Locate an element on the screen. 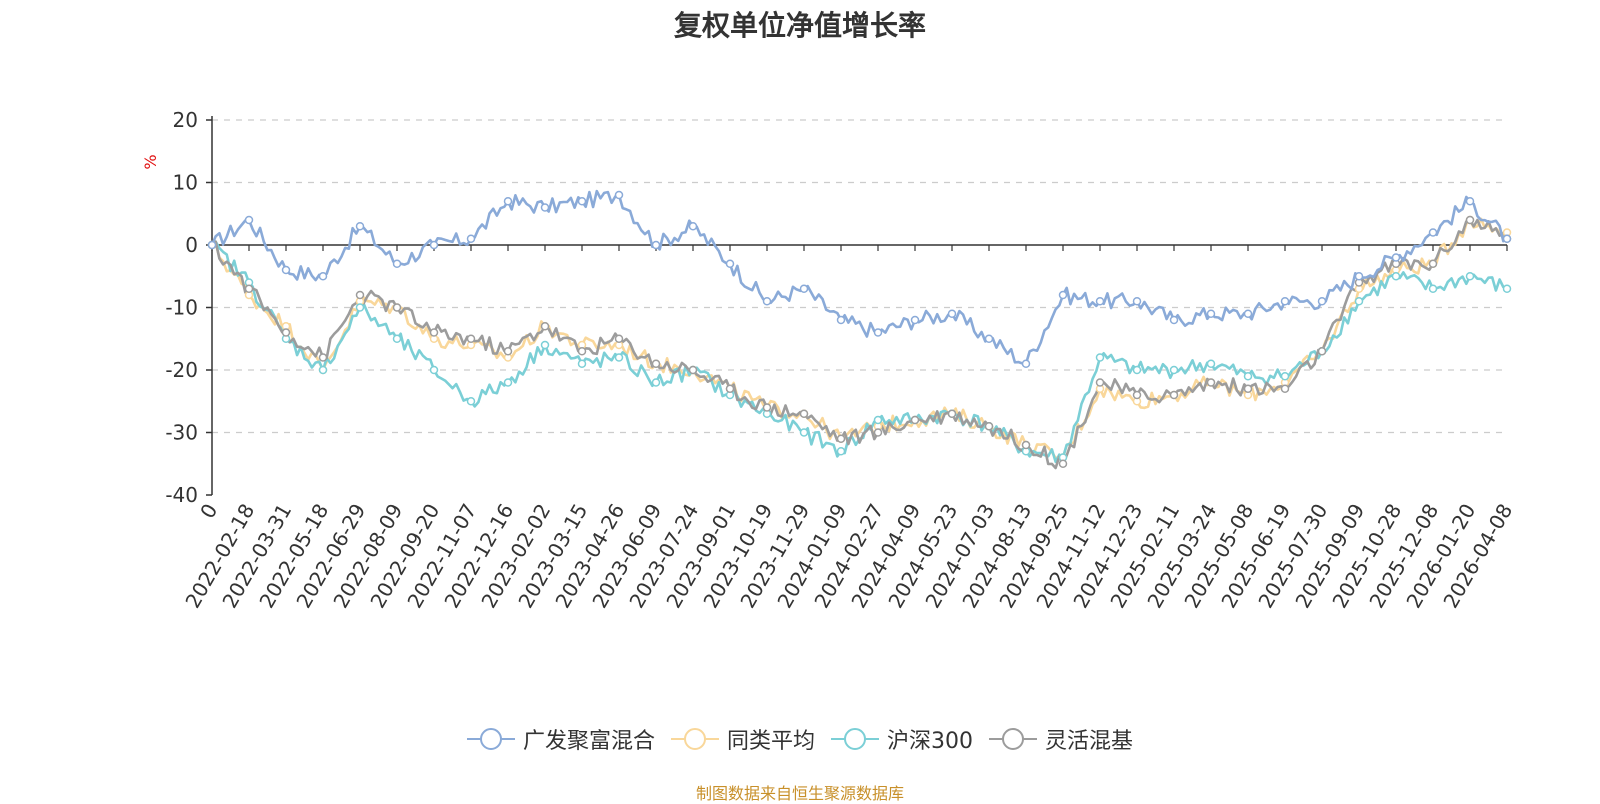 This screenshot has height=804, width=1600. legend-item: 同类平均 is located at coordinates (742, 739).